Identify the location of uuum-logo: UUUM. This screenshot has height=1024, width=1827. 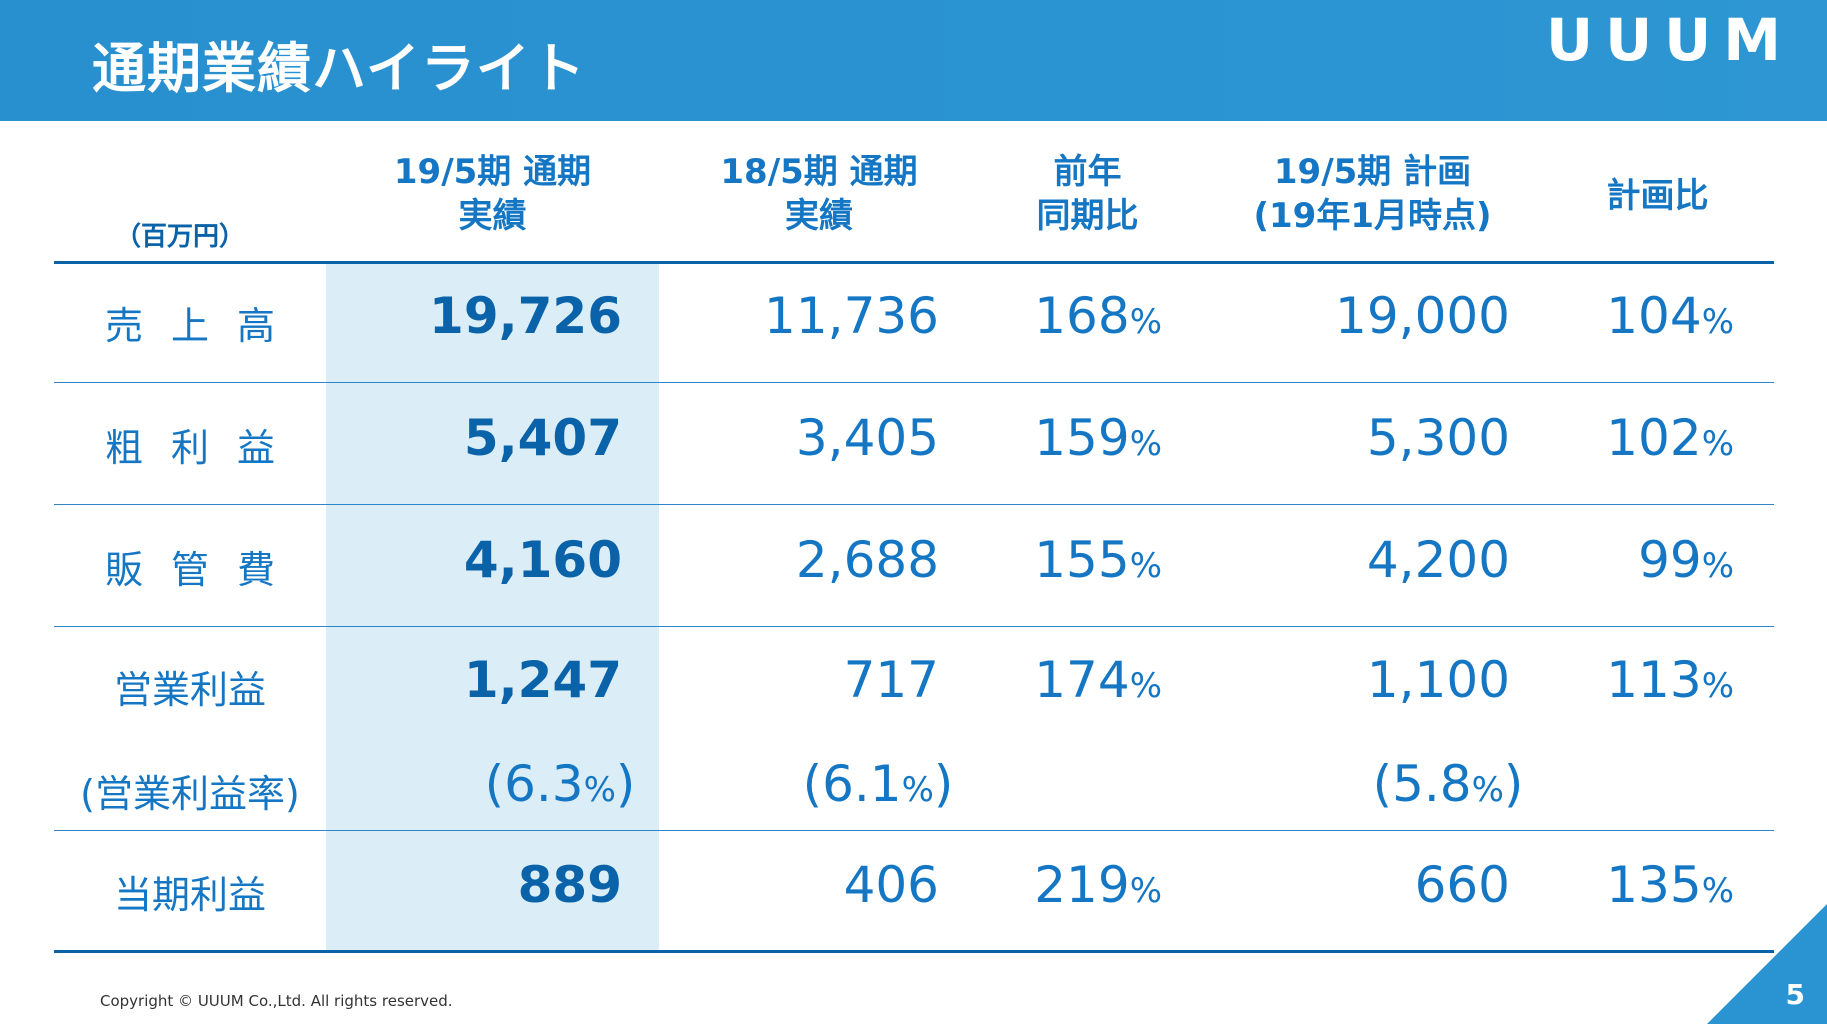
(1669, 40).